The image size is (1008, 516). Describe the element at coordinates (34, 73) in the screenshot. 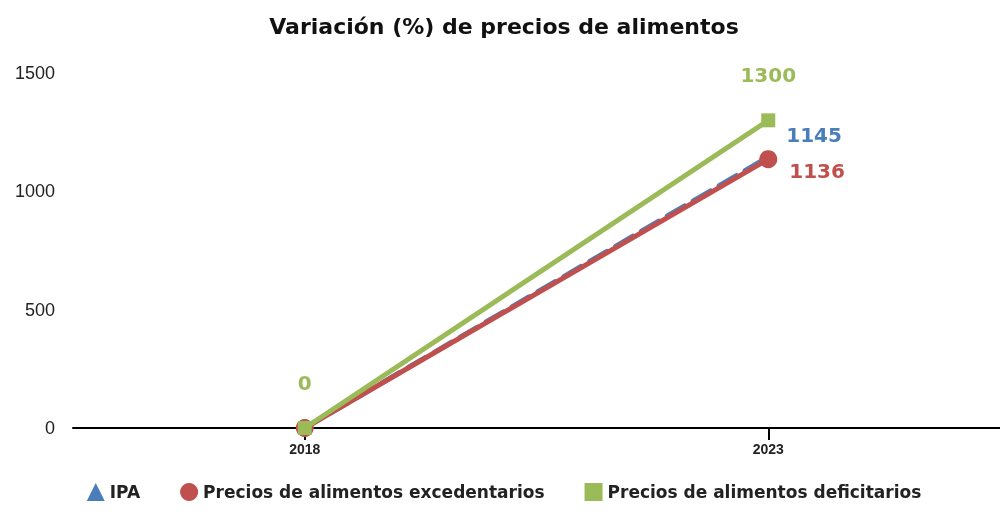

I see `y-tick-label: 1500` at that location.